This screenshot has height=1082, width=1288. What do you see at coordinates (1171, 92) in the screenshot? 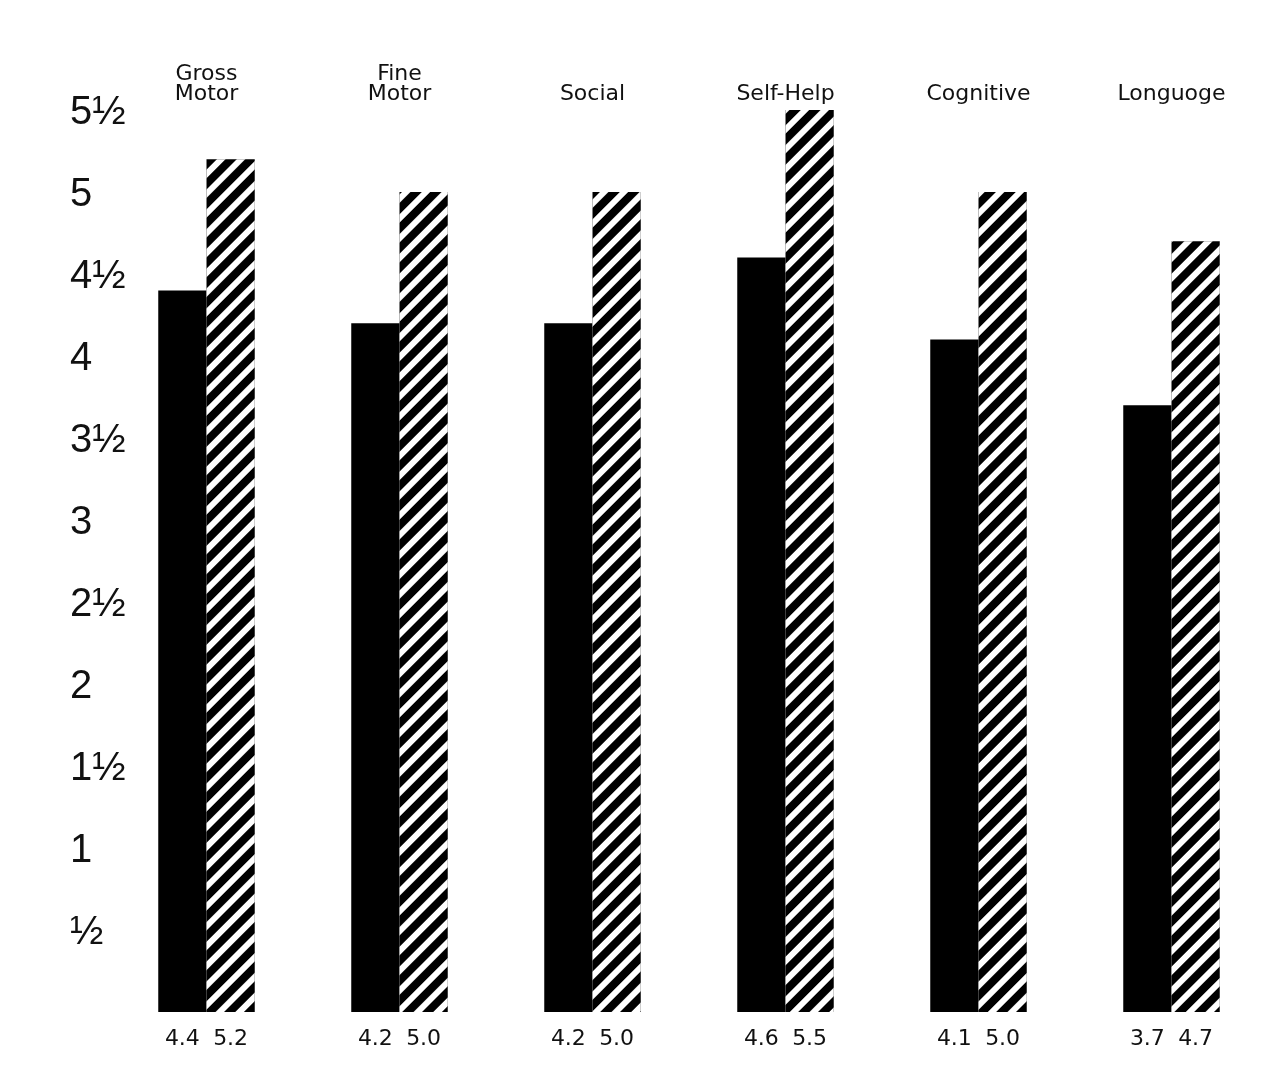
I see `x-tick-label: Longuoge` at bounding box center [1171, 92].